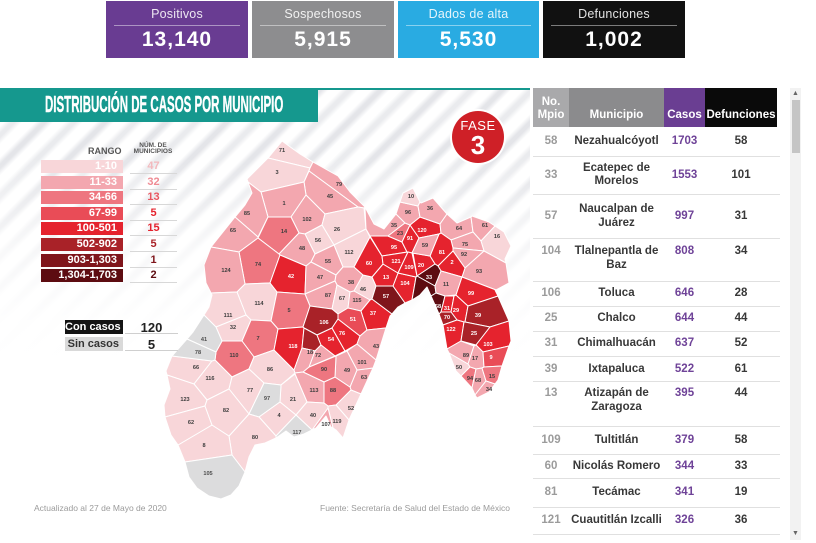  I want to click on svg-text: 17, so click(475, 359).